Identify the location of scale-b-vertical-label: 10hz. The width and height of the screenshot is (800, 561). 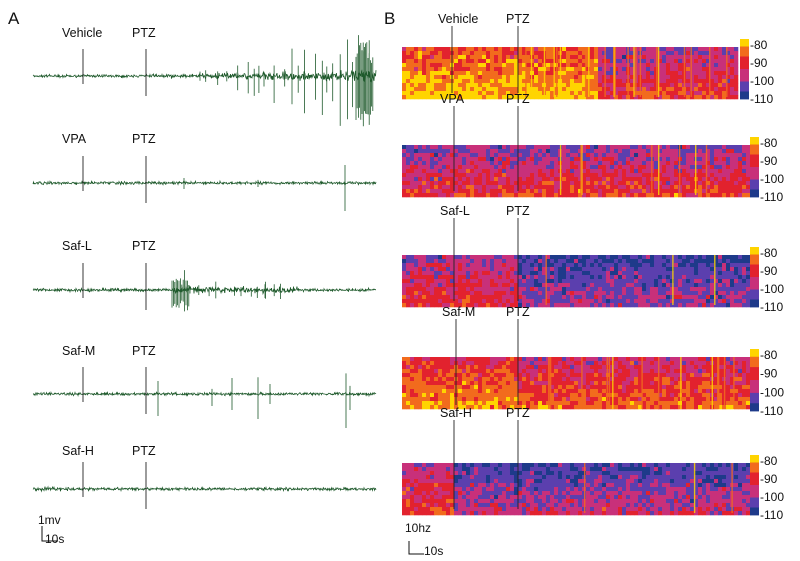
(418, 528).